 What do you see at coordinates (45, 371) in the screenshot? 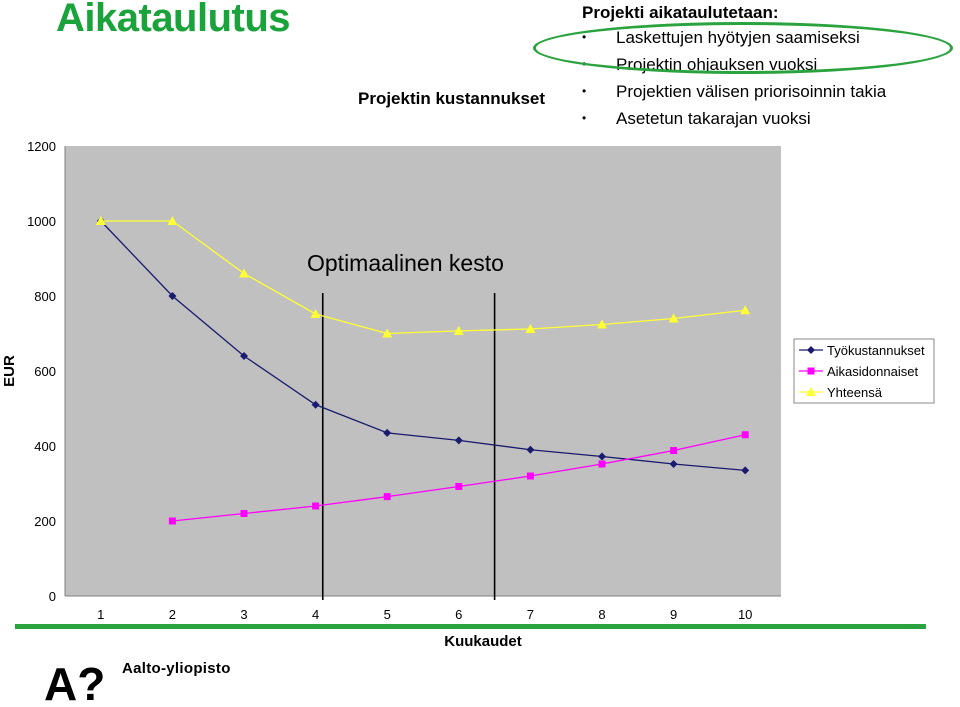
I see `y-tick-label: 600` at bounding box center [45, 371].